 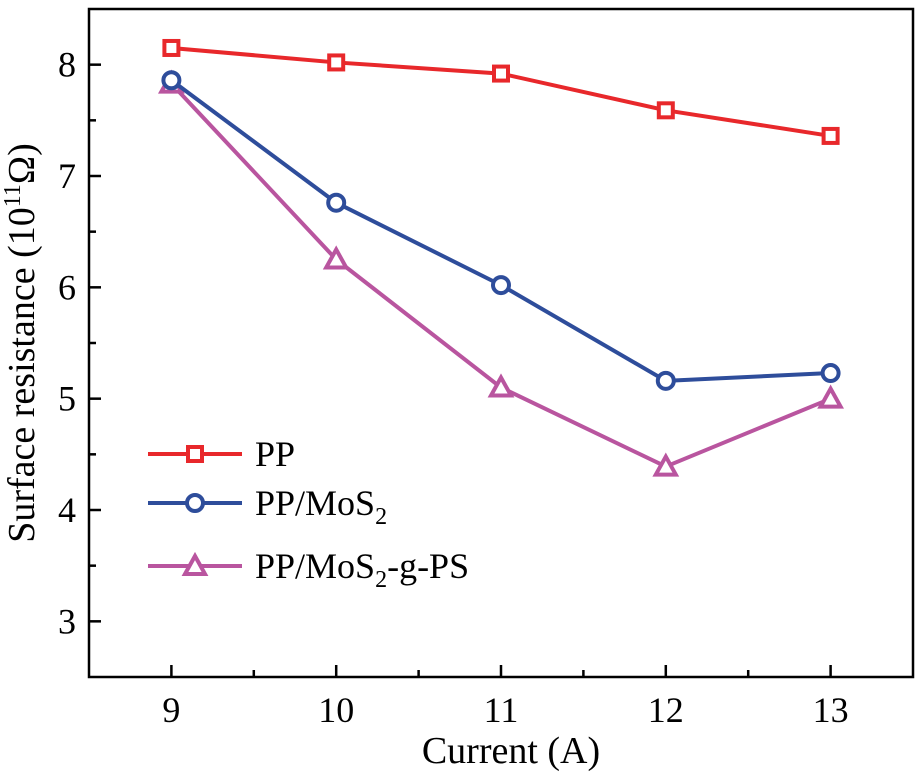 I want to click on y-tick-label: 3, so click(x=67, y=621).